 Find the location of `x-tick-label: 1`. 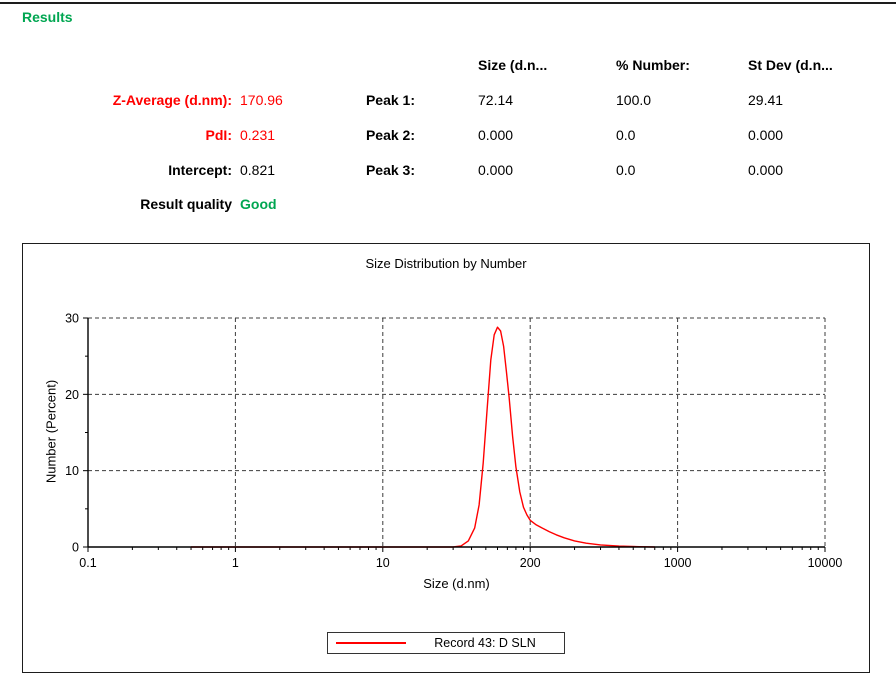

x-tick-label: 1 is located at coordinates (235, 563).